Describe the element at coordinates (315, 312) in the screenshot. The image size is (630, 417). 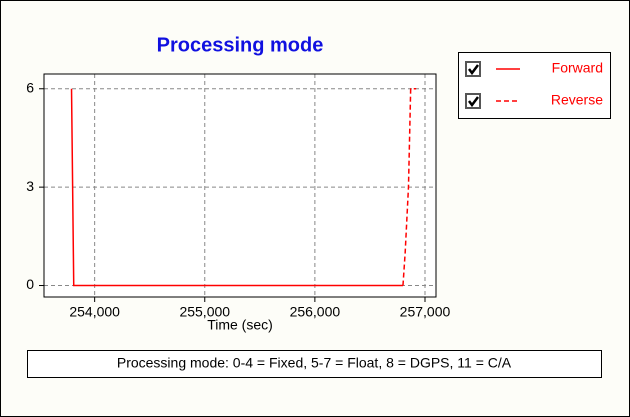
I see `x-tick-label: 256,000` at that location.